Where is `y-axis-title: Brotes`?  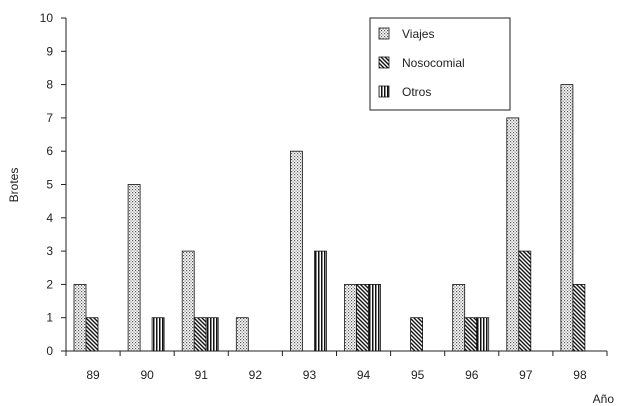 y-axis-title: Brotes is located at coordinates (14, 185).